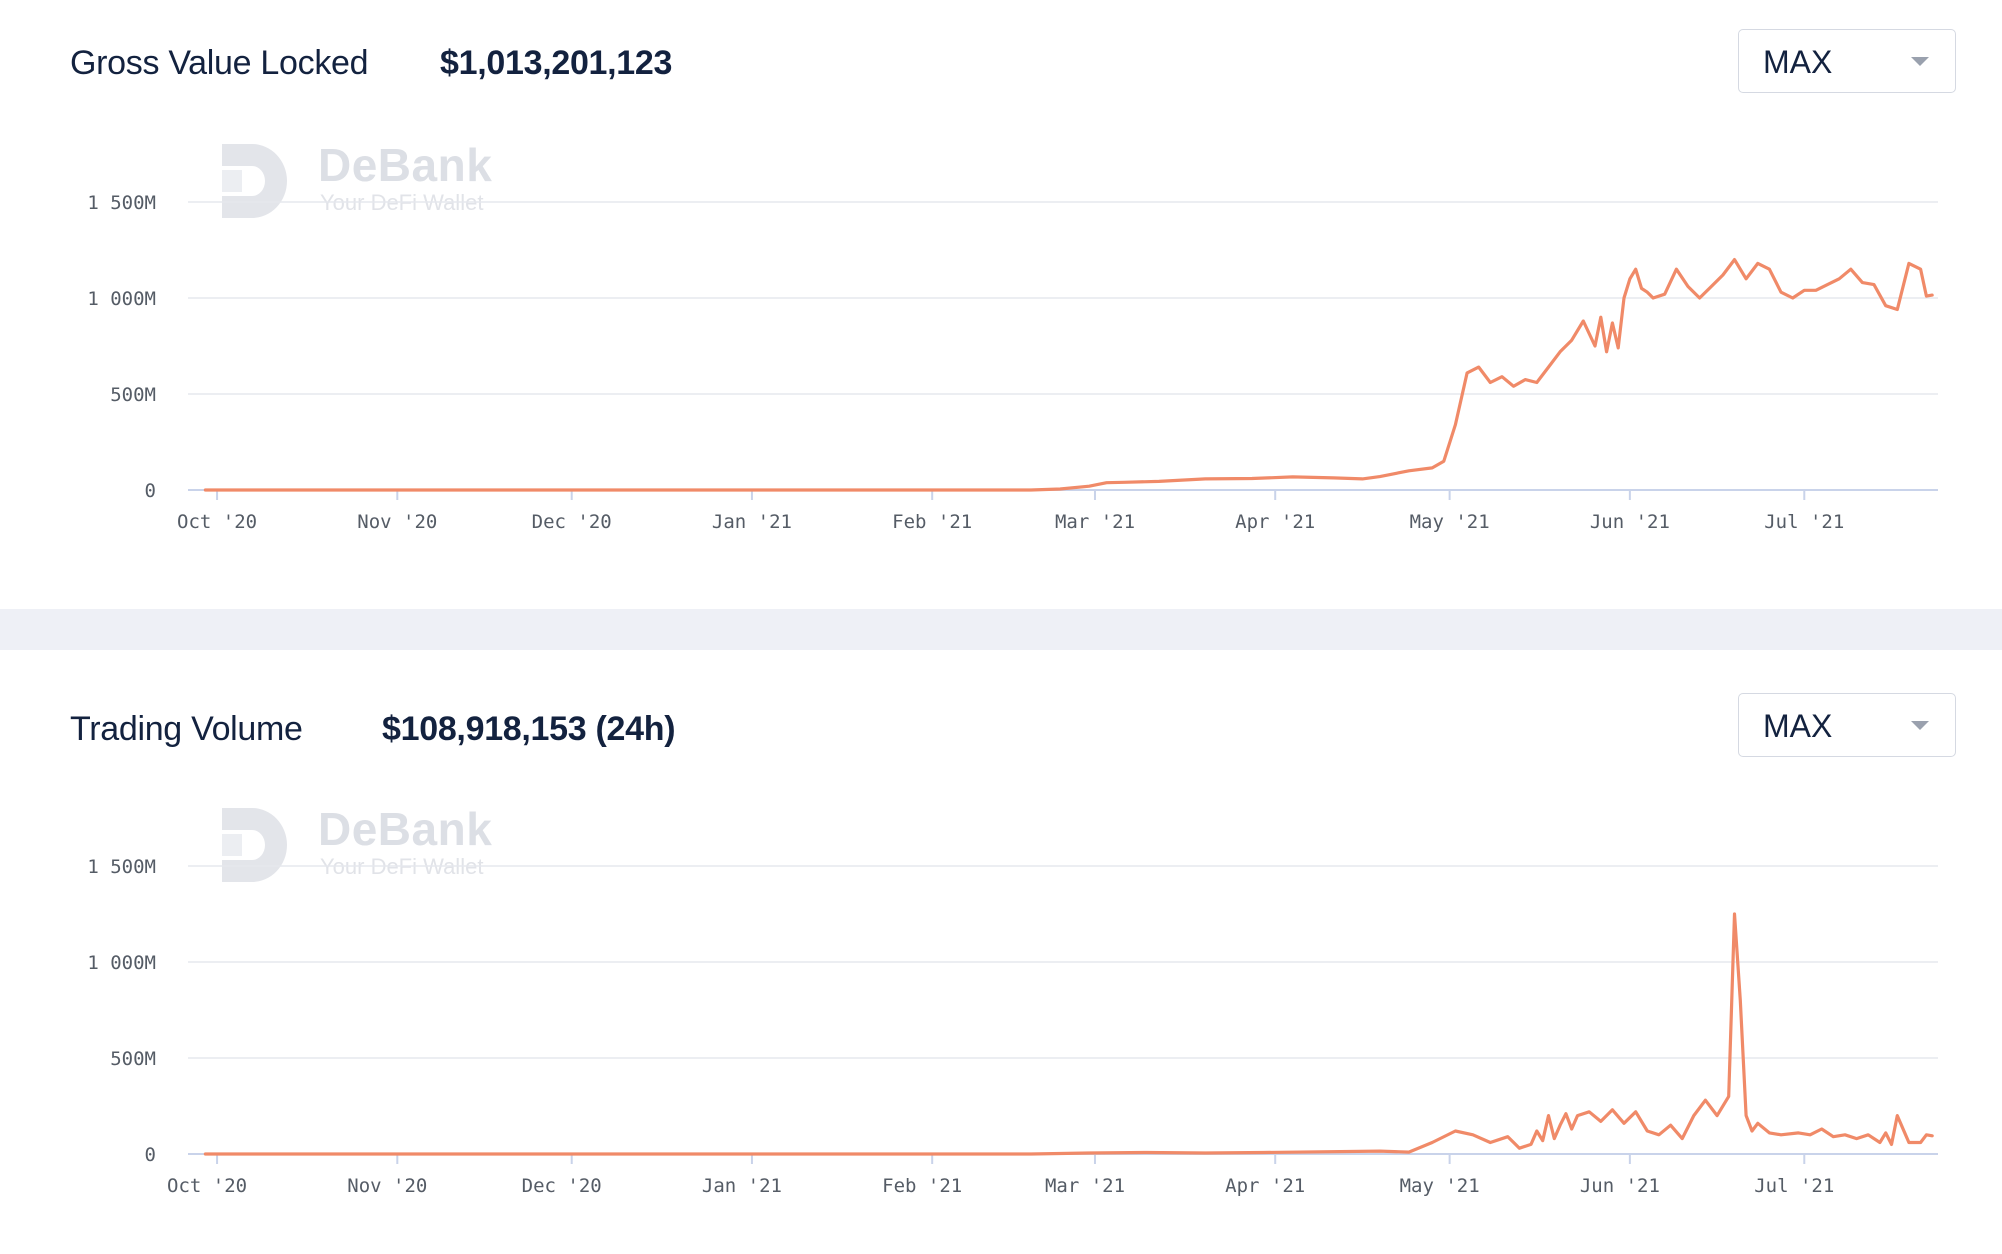 Image resolution: width=2002 pixels, height=1254 pixels. What do you see at coordinates (1001, 629) in the screenshot?
I see `section-divider` at bounding box center [1001, 629].